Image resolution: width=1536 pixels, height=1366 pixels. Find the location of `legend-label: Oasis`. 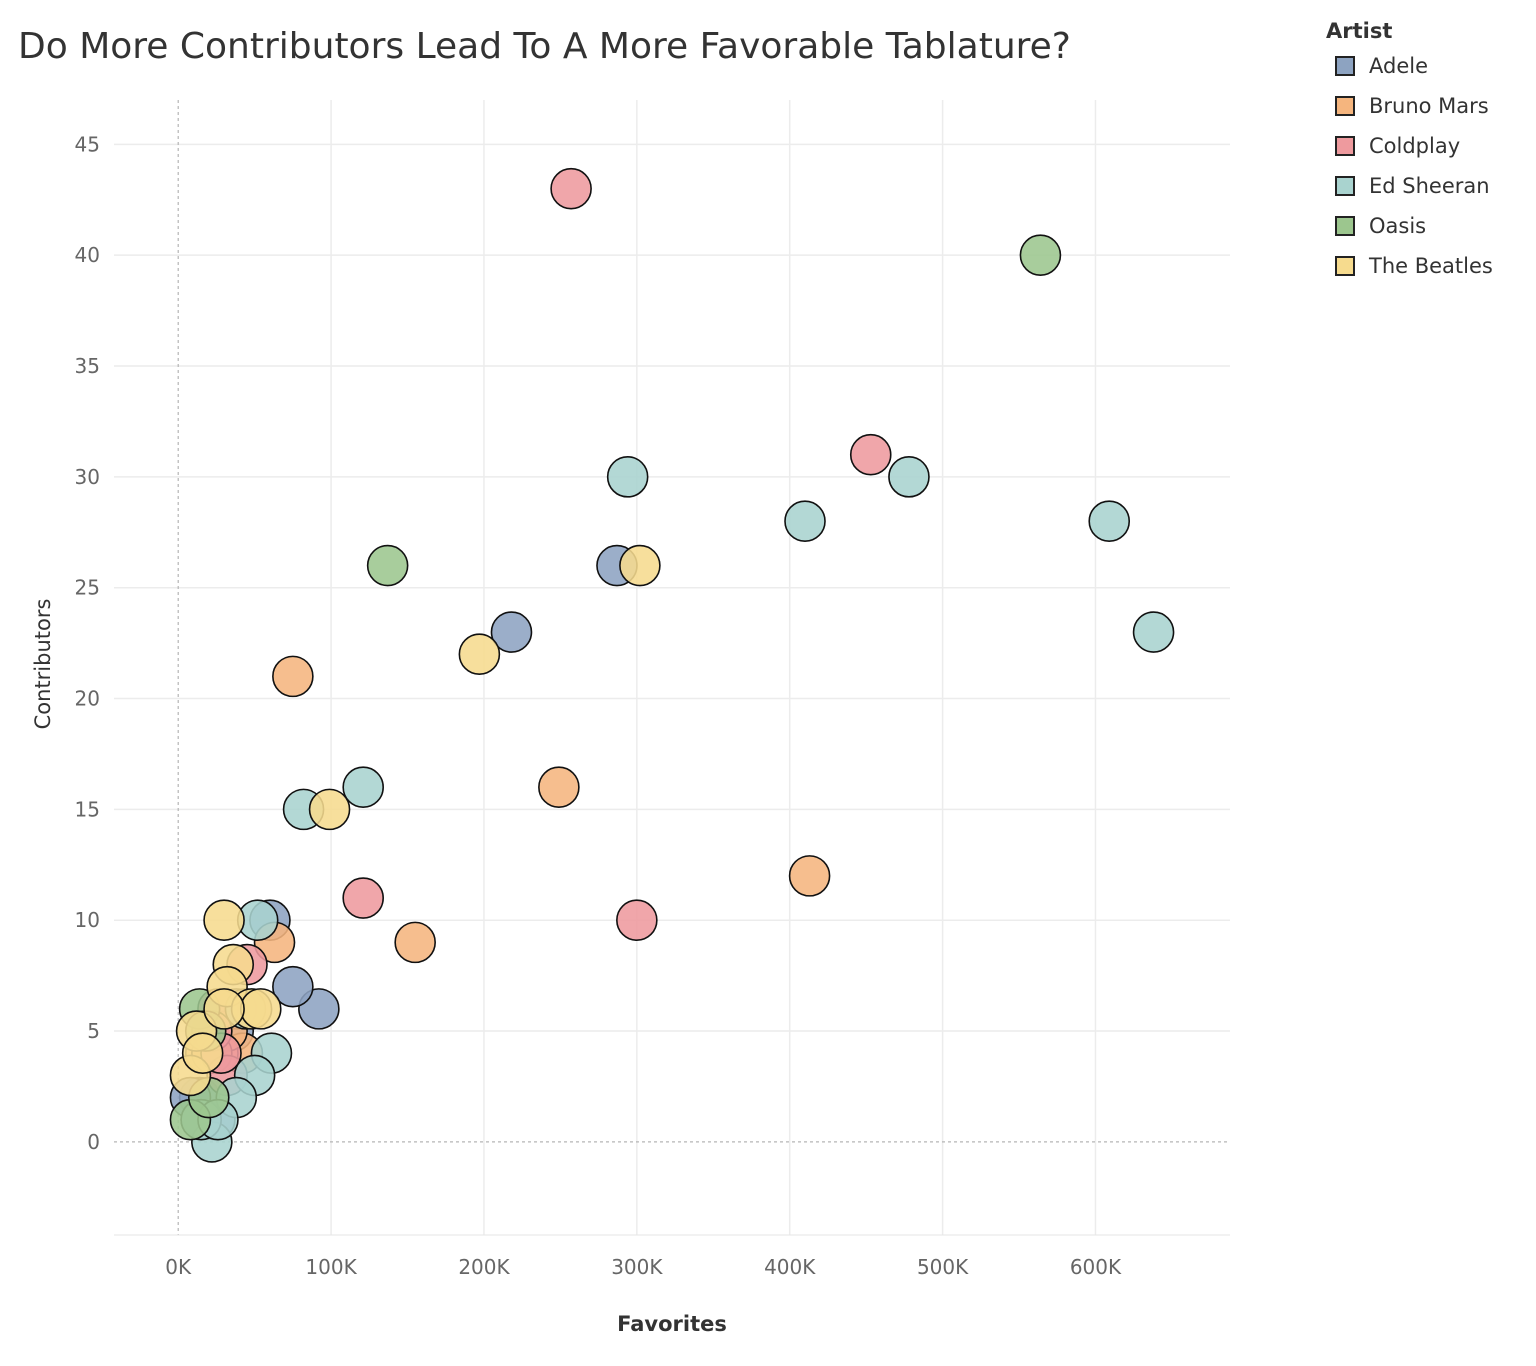

legend-label: Oasis is located at coordinates (1398, 226).